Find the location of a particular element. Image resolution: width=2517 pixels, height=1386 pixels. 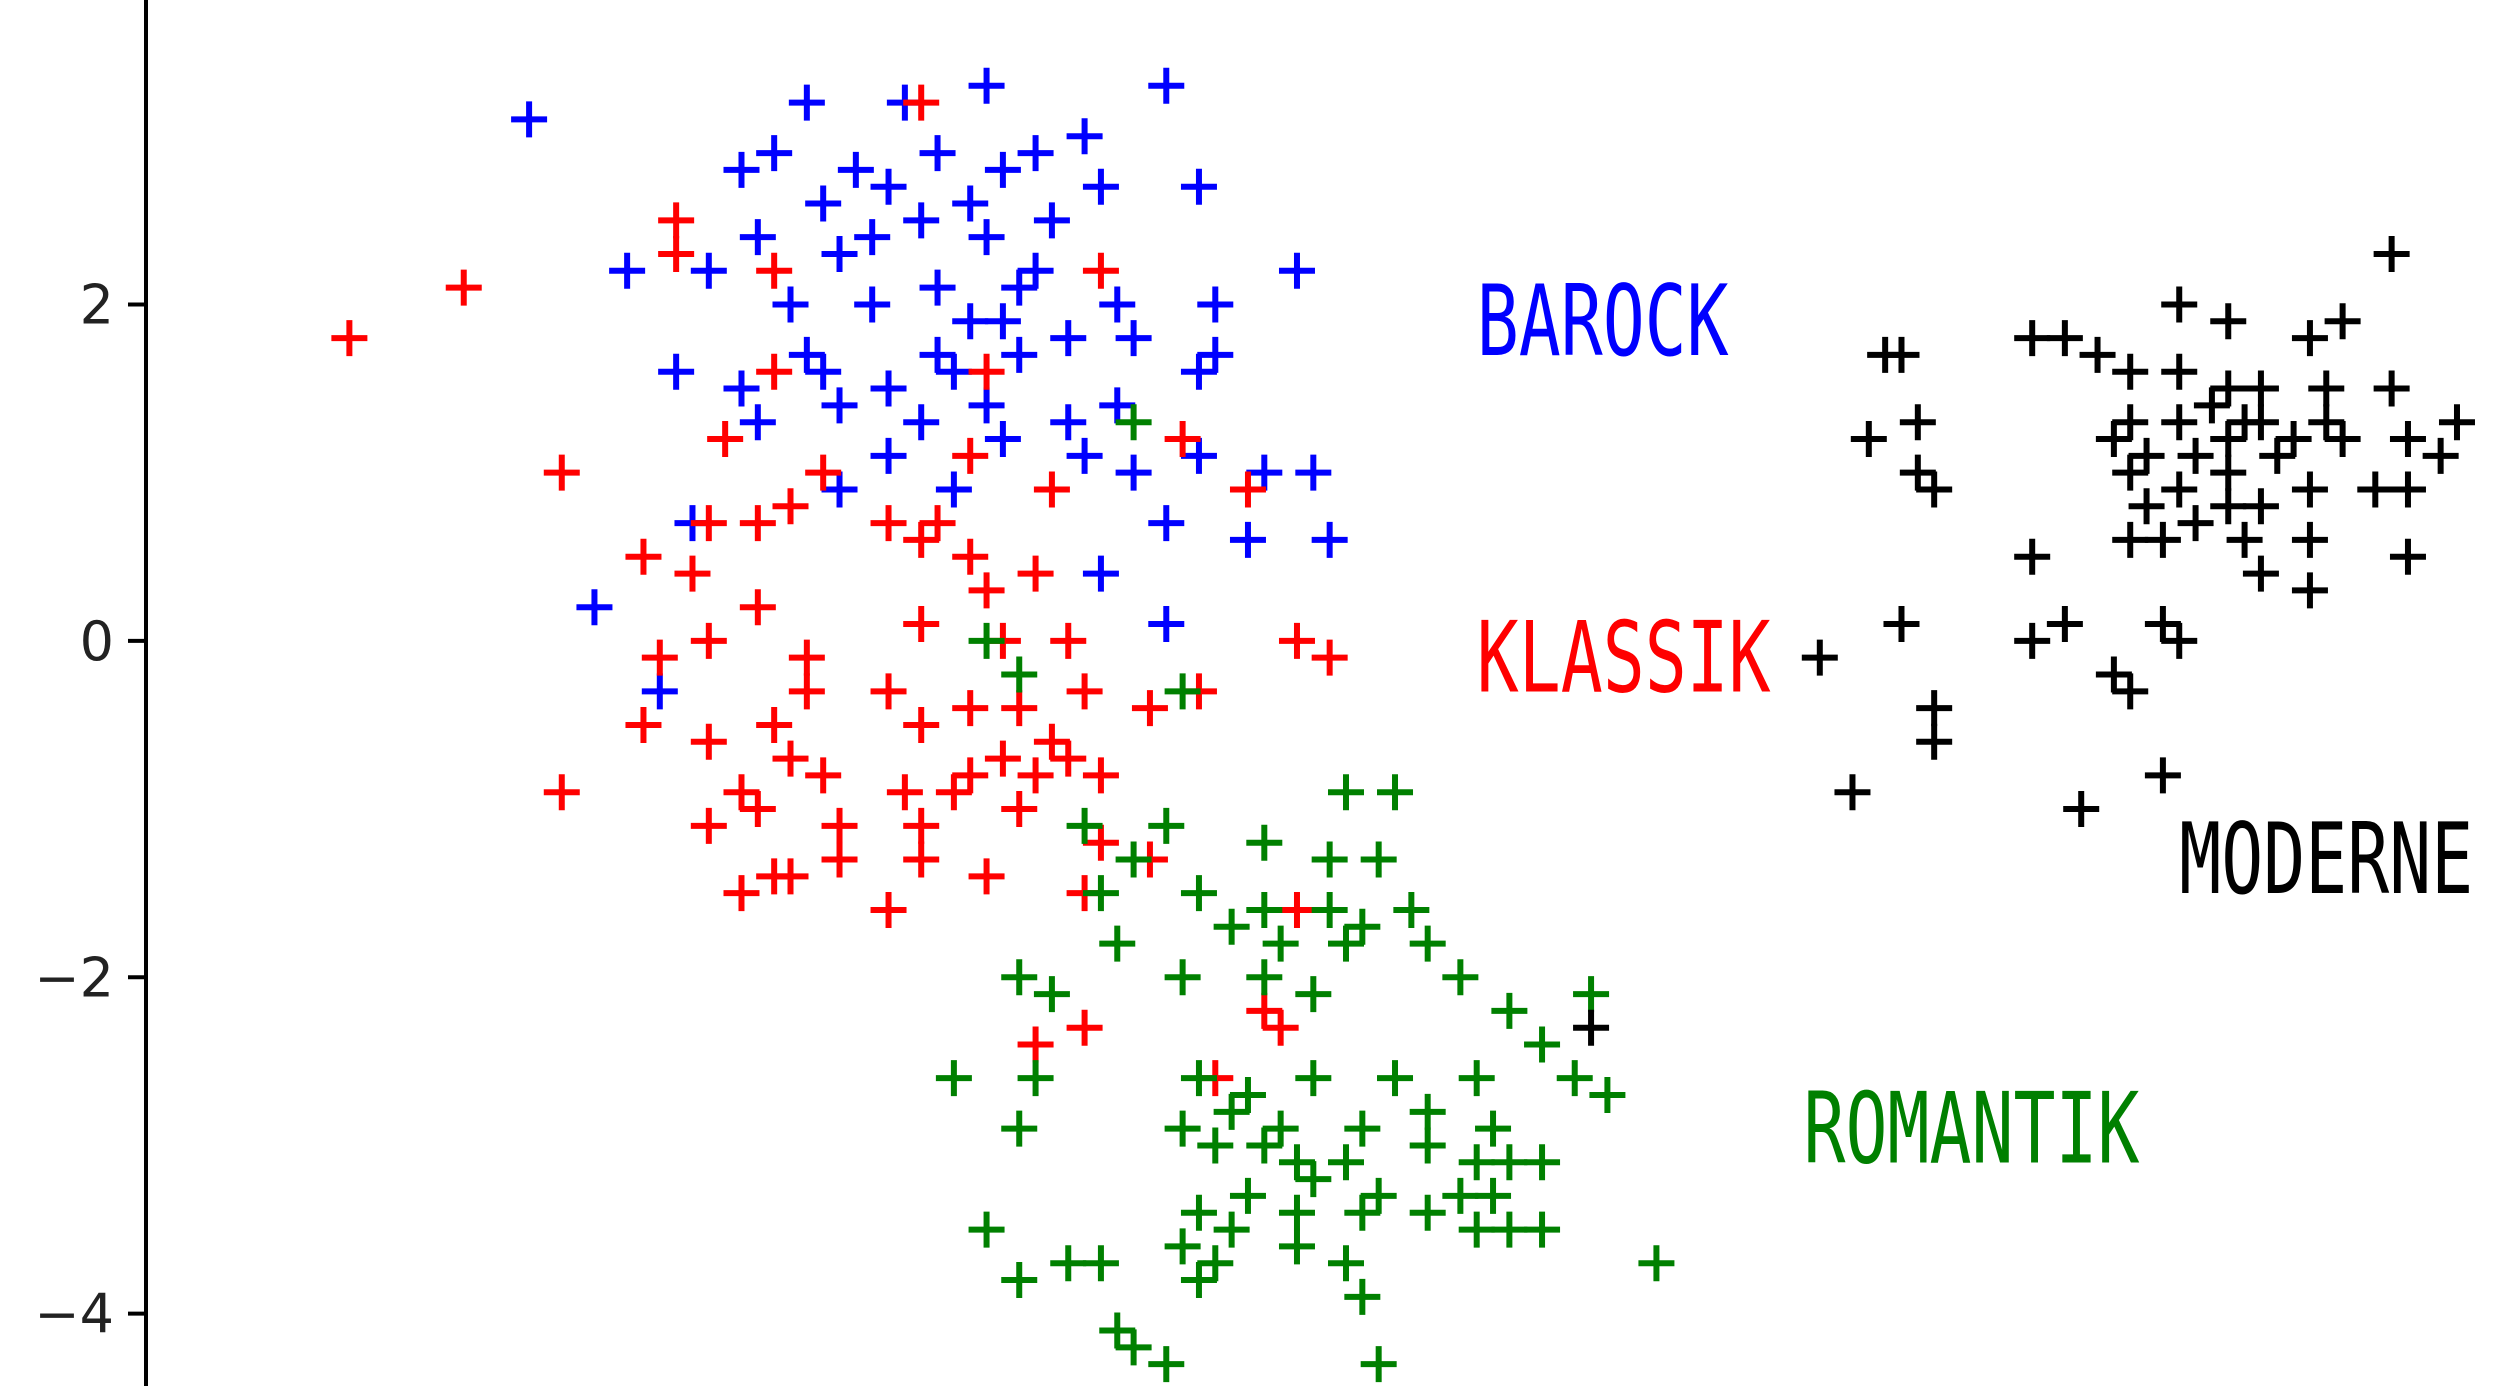

y-tick-label: 0 is located at coordinates (97, 641).